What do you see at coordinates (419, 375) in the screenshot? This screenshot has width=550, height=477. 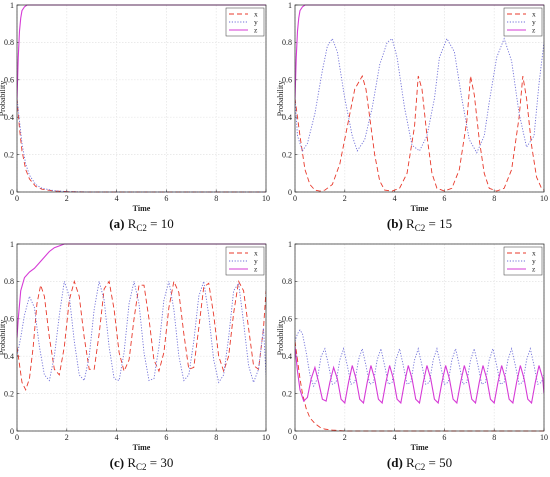 I see `series-line-z` at bounding box center [419, 375].